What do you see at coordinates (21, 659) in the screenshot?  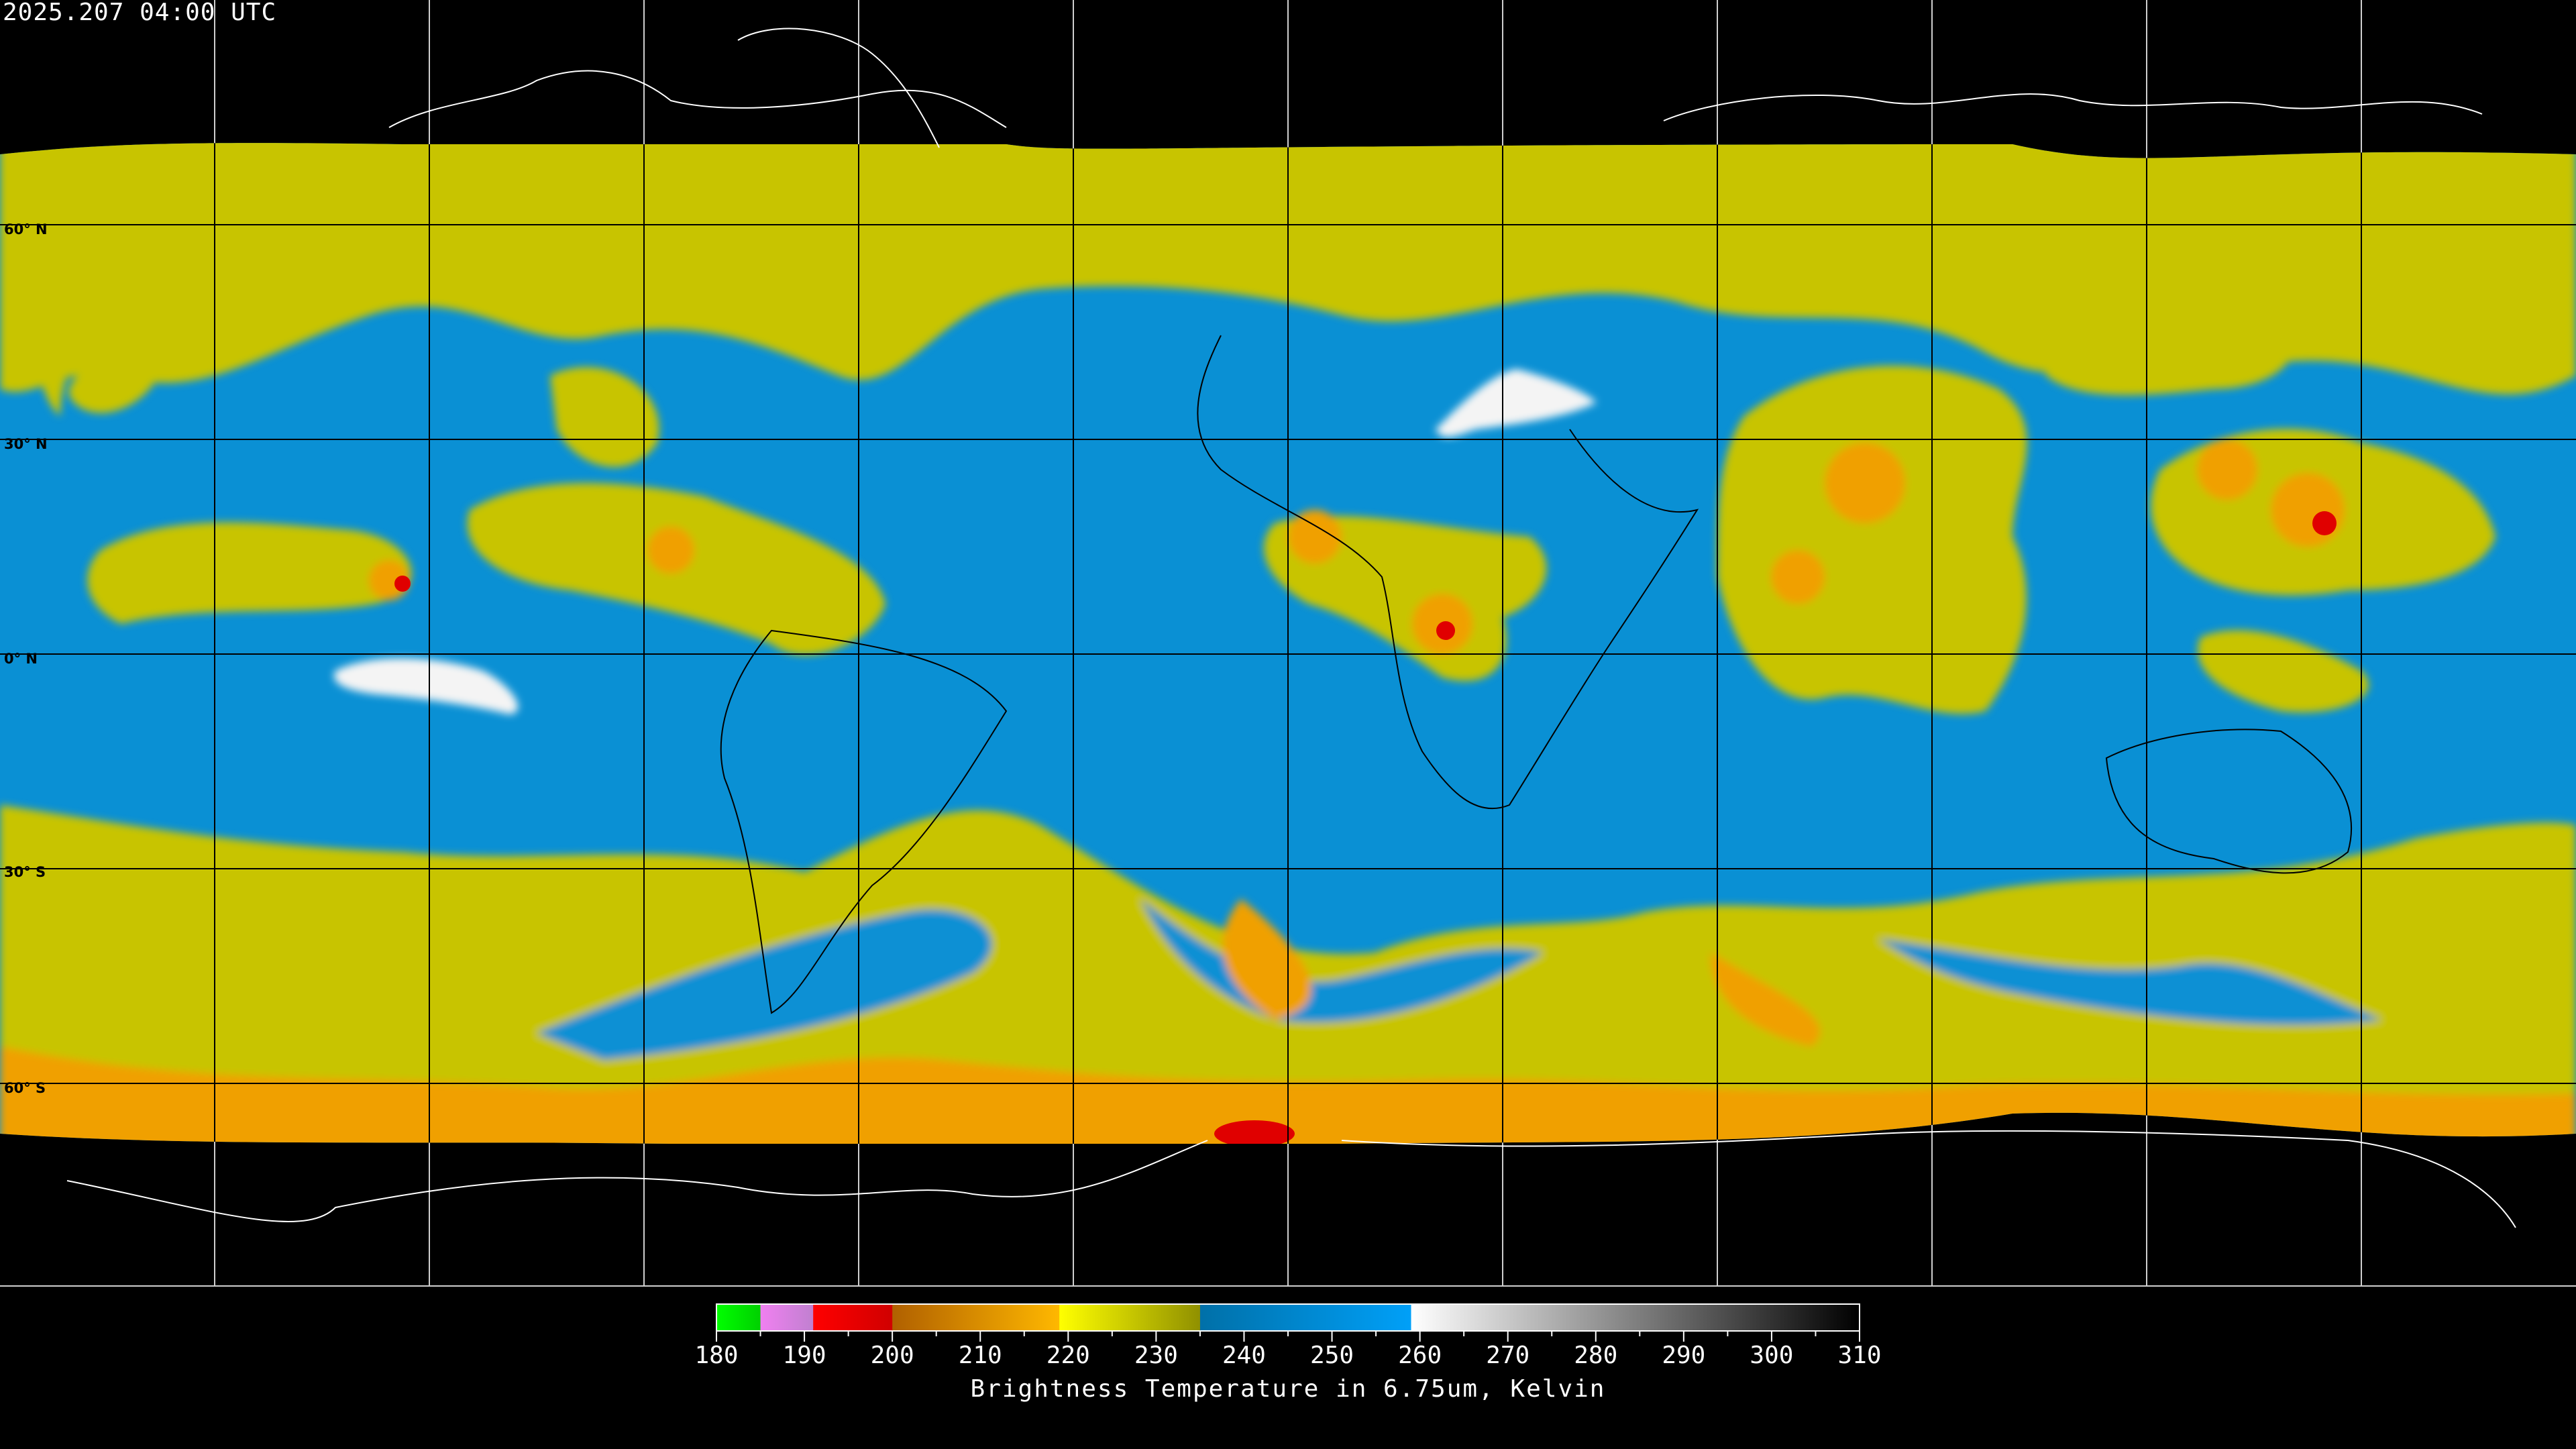 I see `lat-label-0n: 0° N` at bounding box center [21, 659].